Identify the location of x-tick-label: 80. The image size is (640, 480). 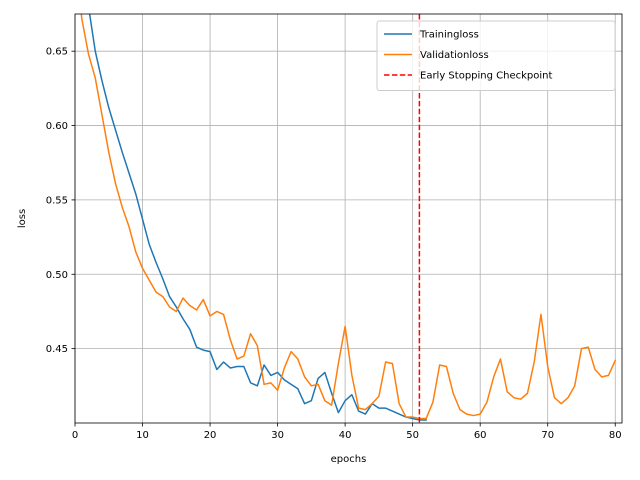
(615, 435).